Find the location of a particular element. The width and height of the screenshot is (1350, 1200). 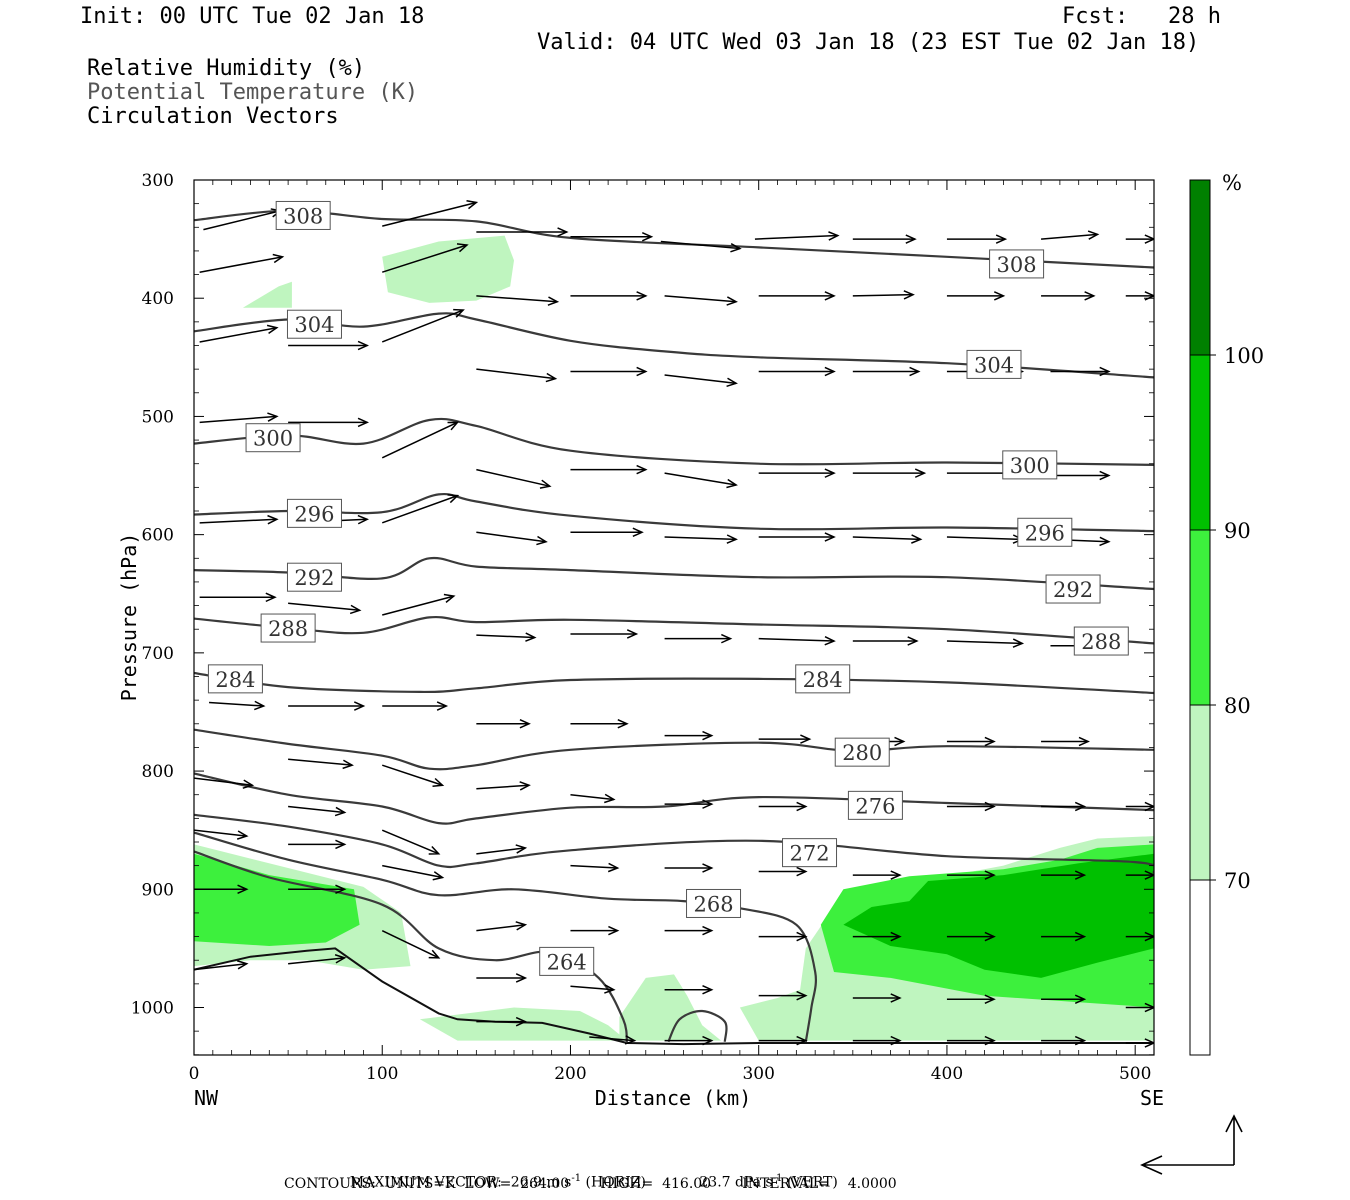

colorbar-frame is located at coordinates (1200, 617).